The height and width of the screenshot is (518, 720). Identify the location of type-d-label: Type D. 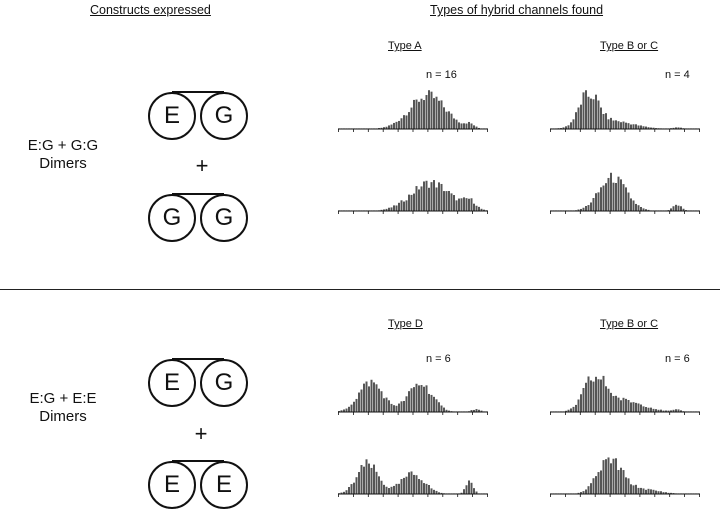
(405, 324).